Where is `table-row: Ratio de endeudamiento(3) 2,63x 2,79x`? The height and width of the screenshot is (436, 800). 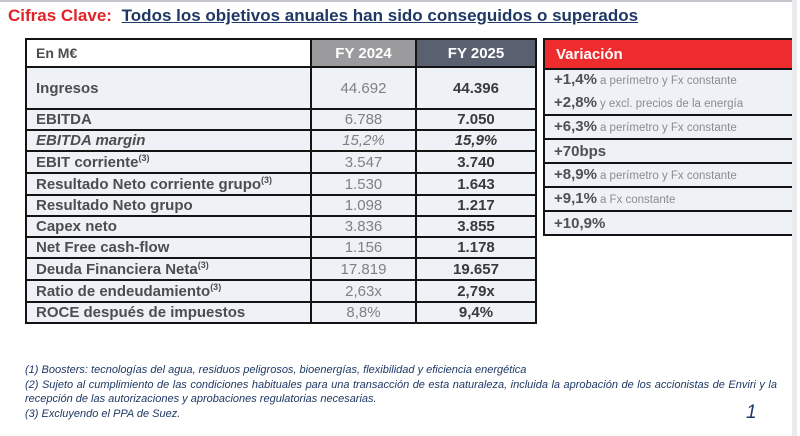
table-row: Ratio de endeudamiento(3) 2,63x 2,79x is located at coordinates (281, 291).